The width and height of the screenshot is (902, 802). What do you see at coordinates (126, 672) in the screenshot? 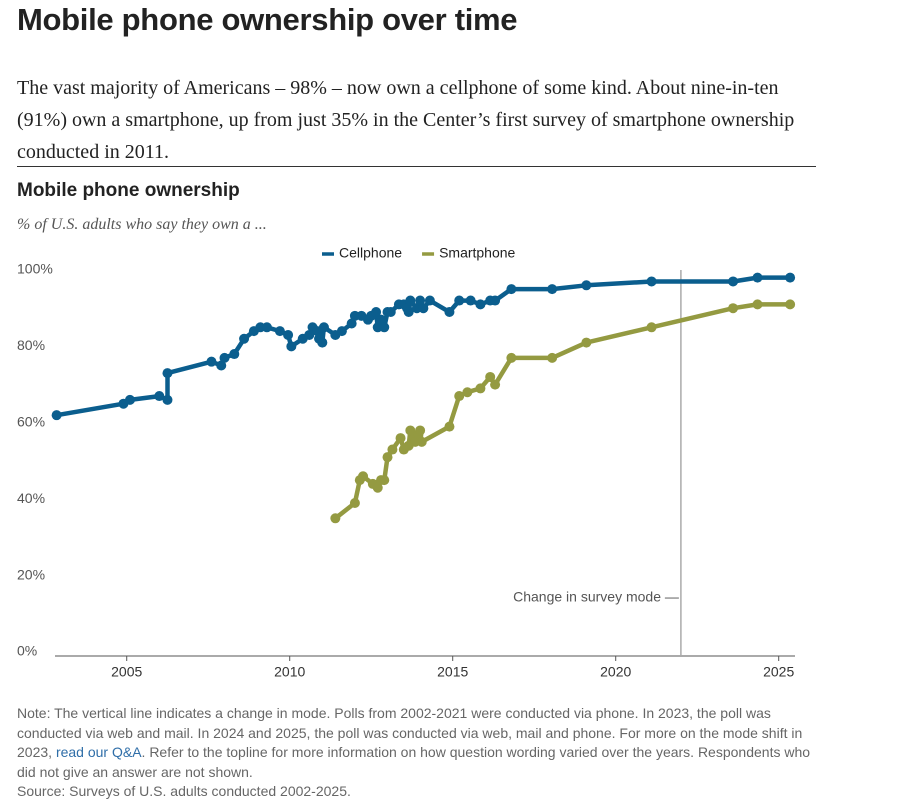
I see `x-tick-label: 2005` at bounding box center [126, 672].